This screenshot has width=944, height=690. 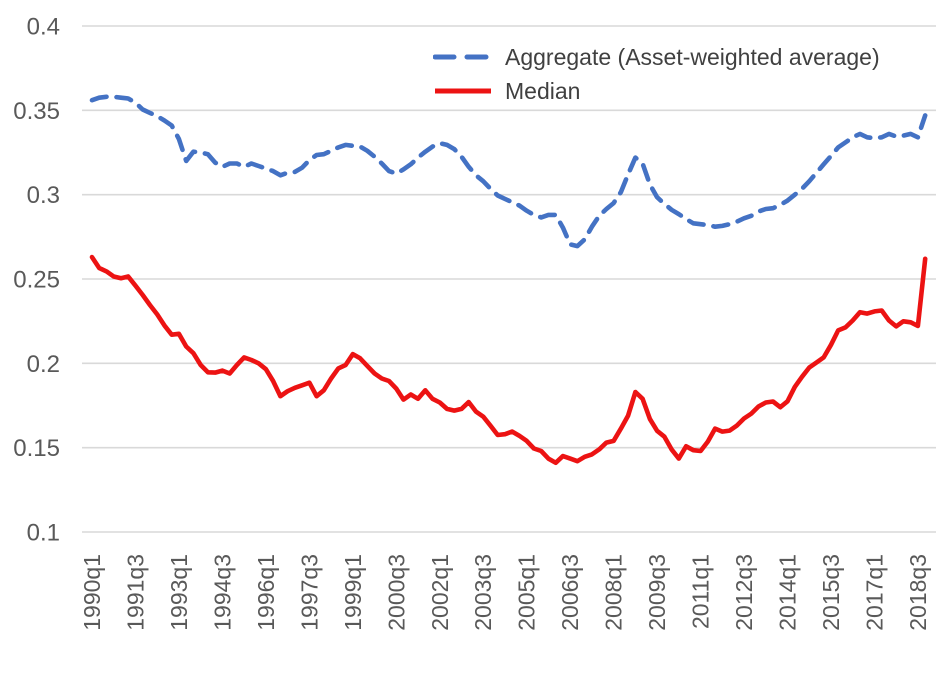 I want to click on x-axis-tick-label: 2005q1, so click(x=527, y=592).